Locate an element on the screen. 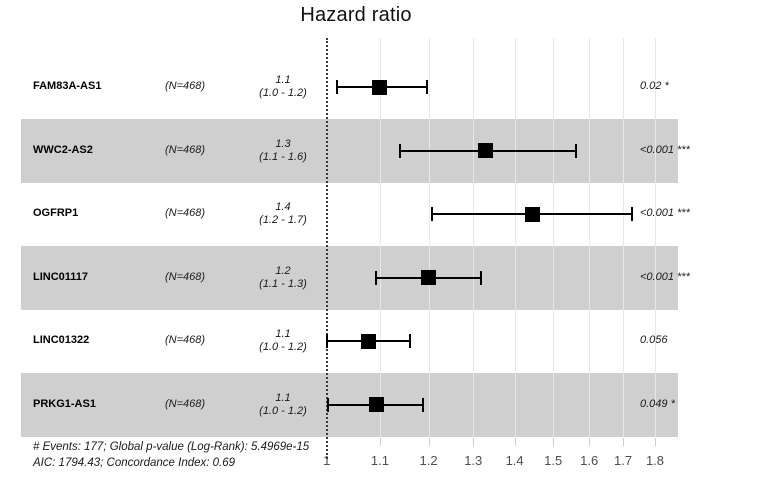  row-estimate-ci: 1.4 (1.2 - 1.7) is located at coordinates (283, 214).